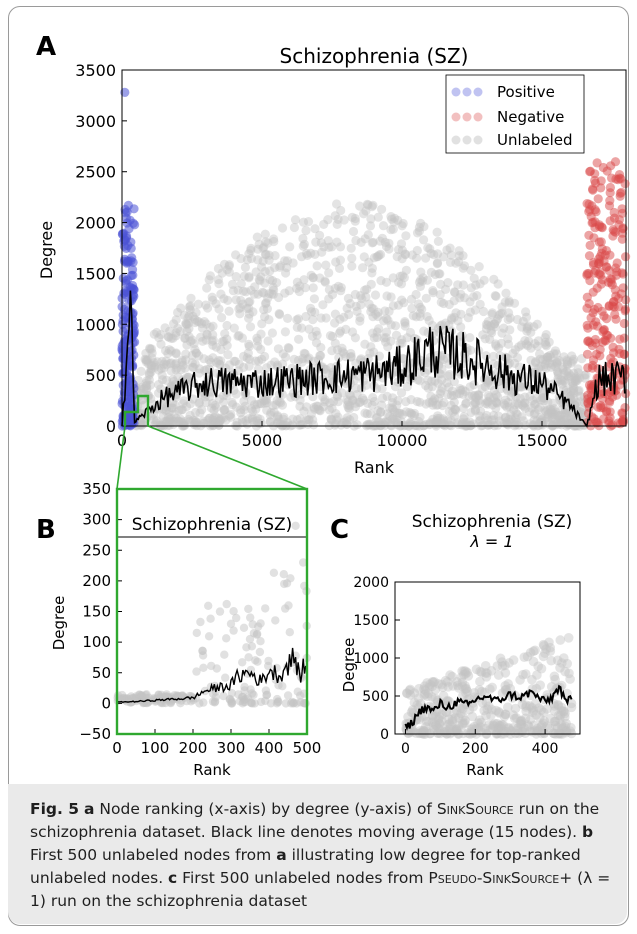 The width and height of the screenshot is (637, 934). What do you see at coordinates (373, 359) in the screenshot?
I see `panel-a-moving-average` at bounding box center [373, 359].